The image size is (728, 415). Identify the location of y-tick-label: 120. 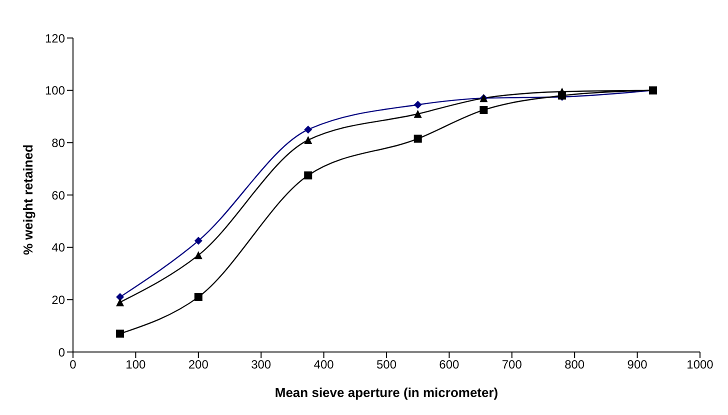
(55, 38).